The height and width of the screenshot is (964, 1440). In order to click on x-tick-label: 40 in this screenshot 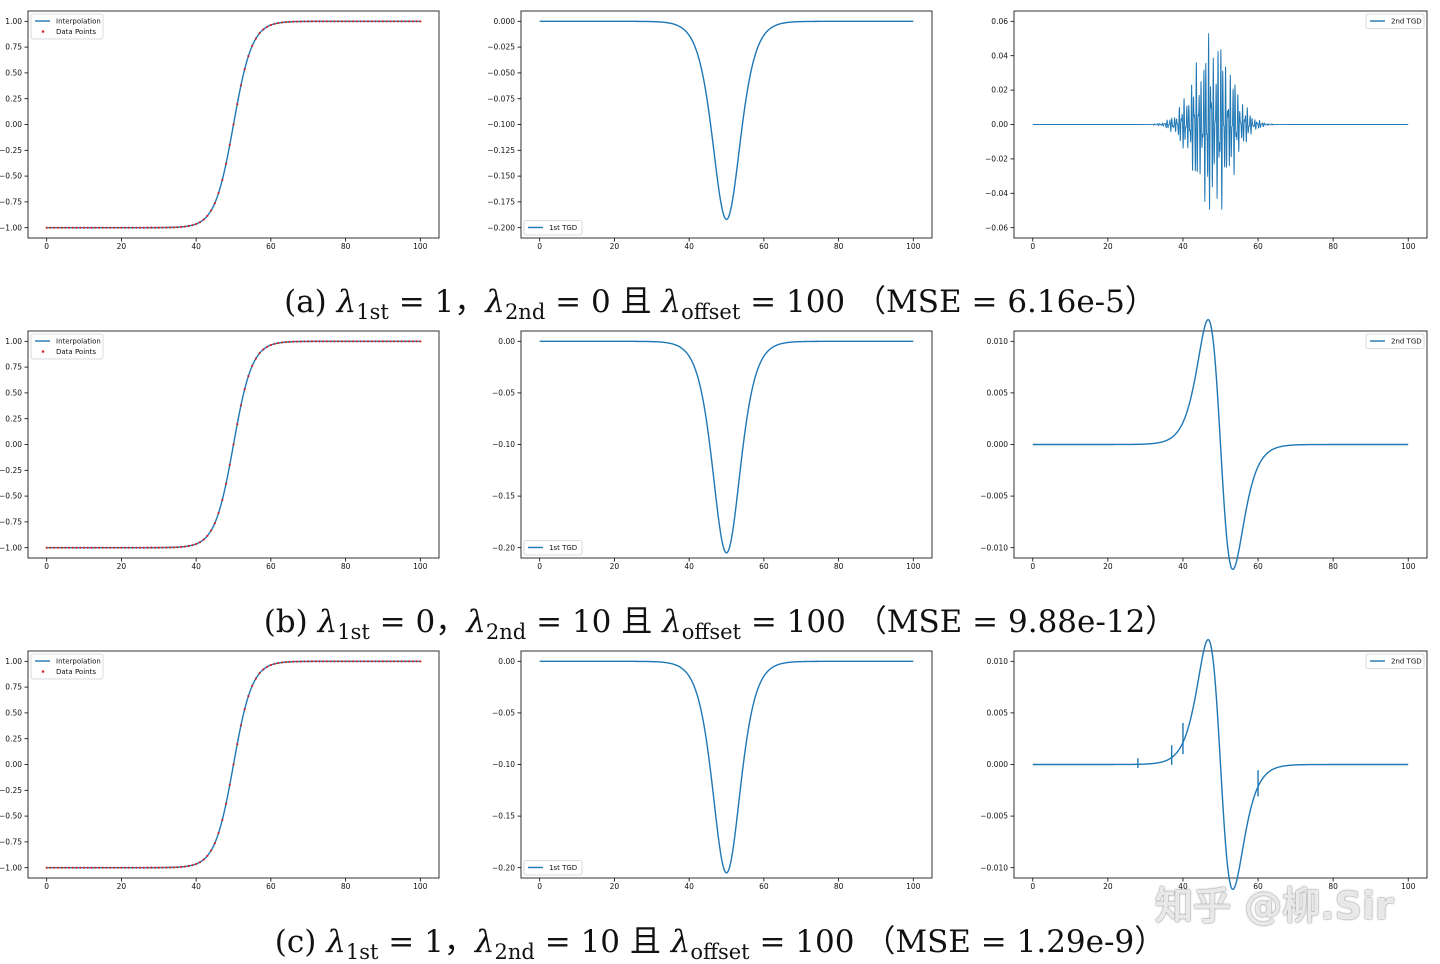, I will do `click(1183, 886)`.